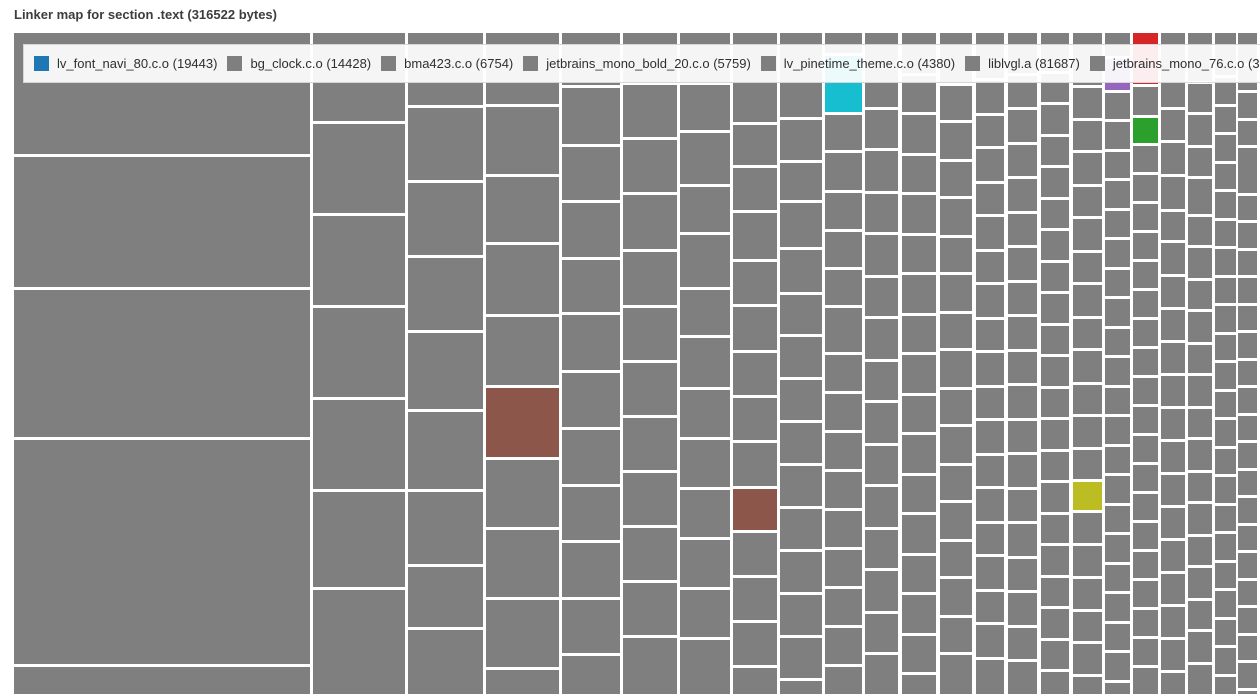 This screenshot has width=1260, height=694. I want to click on treemap-cell-olive, so click(1087, 496).